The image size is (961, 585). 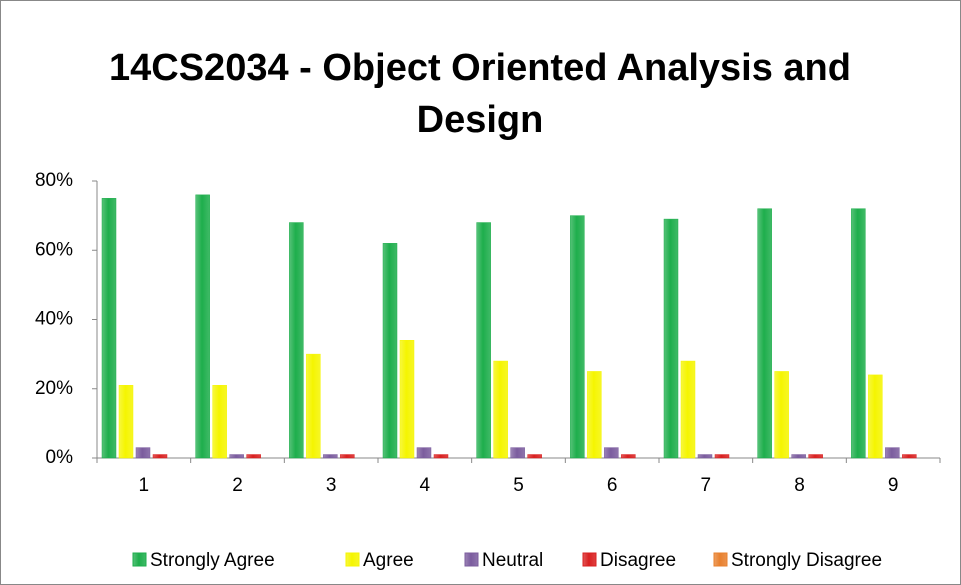 I want to click on legend-label: Neutral, so click(x=512, y=560).